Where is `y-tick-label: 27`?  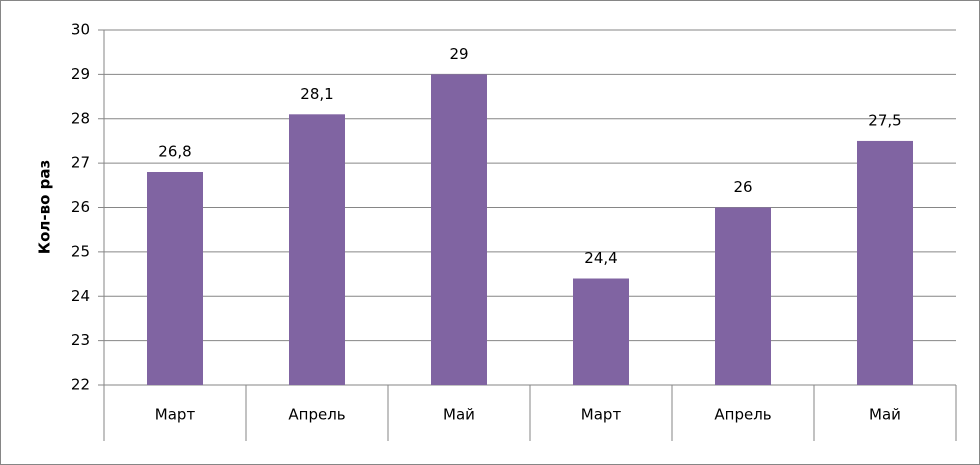 y-tick-label: 27 is located at coordinates (80, 163).